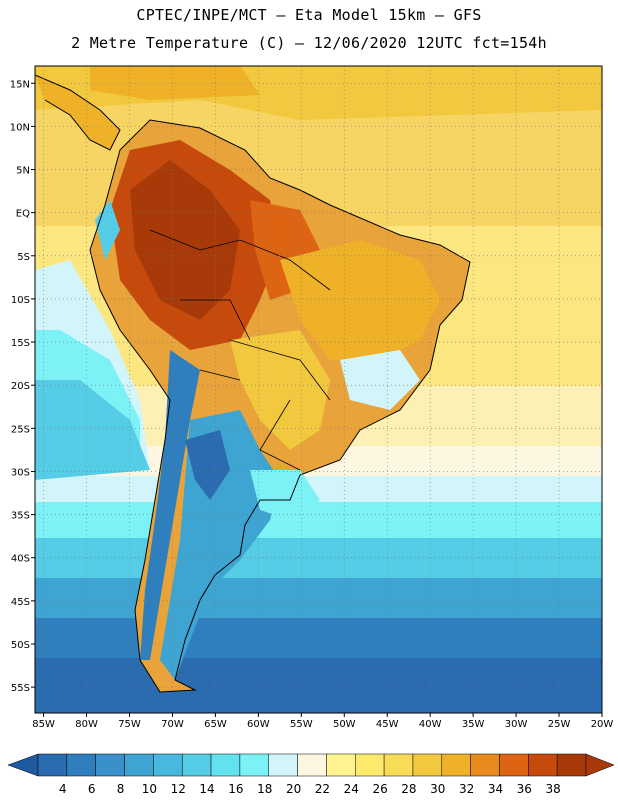 This screenshot has height=800, width=618. Describe the element at coordinates (466, 789) in the screenshot. I see `colorbar-label: 32` at that location.